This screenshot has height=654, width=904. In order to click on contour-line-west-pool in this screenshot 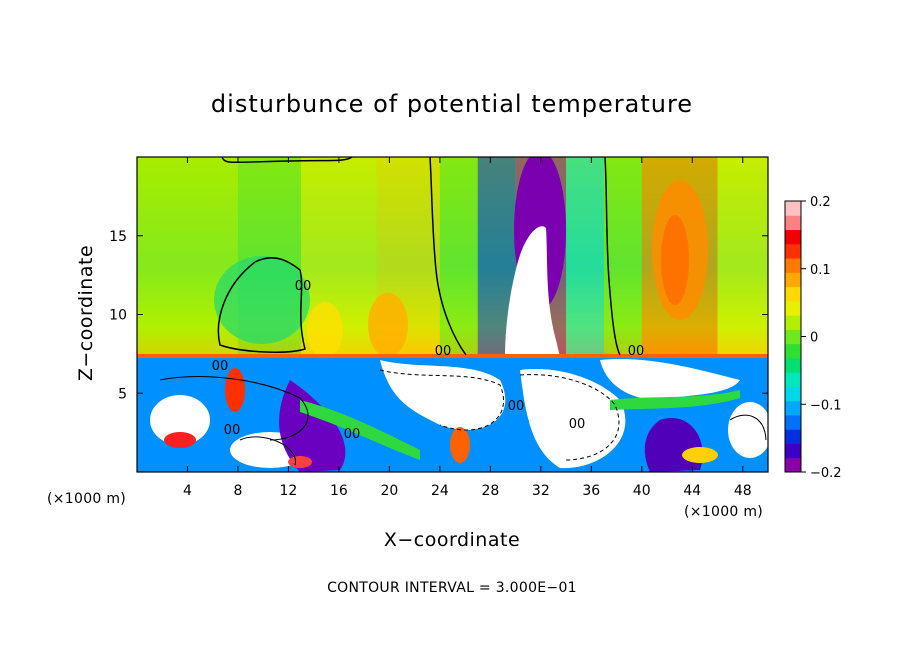, I will do `click(261, 305)`.